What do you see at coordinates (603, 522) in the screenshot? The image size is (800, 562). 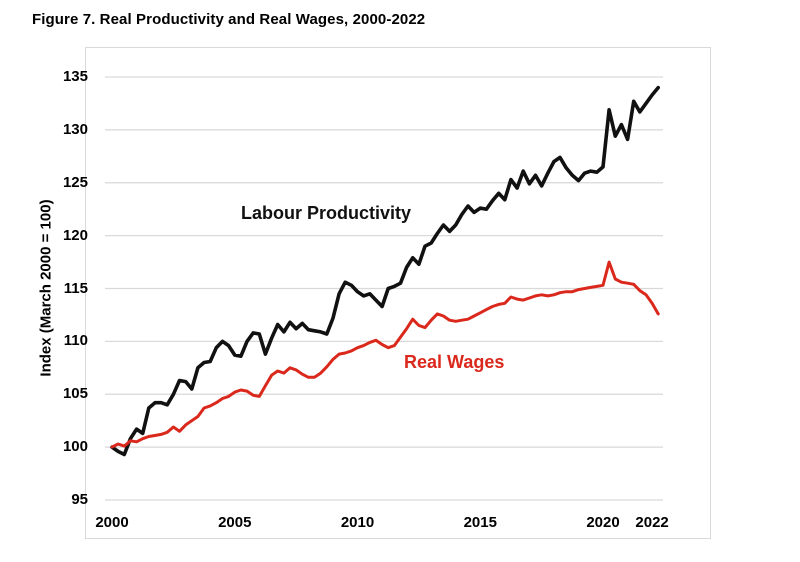 I see `x-tick-label: 2020` at bounding box center [603, 522].